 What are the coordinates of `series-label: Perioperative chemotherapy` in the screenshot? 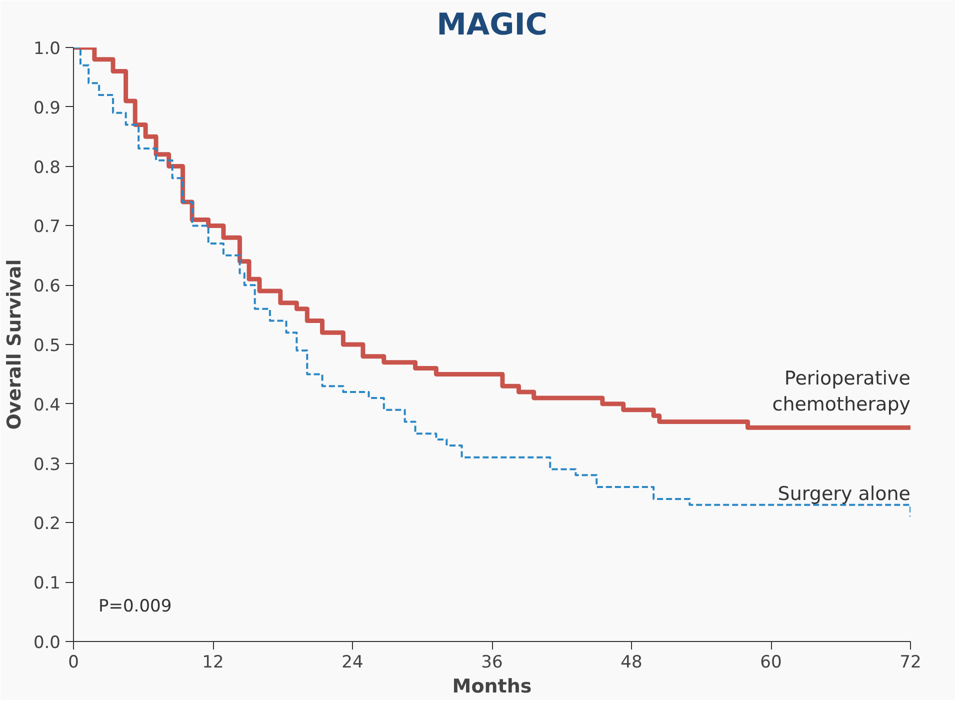 It's located at (841, 391).